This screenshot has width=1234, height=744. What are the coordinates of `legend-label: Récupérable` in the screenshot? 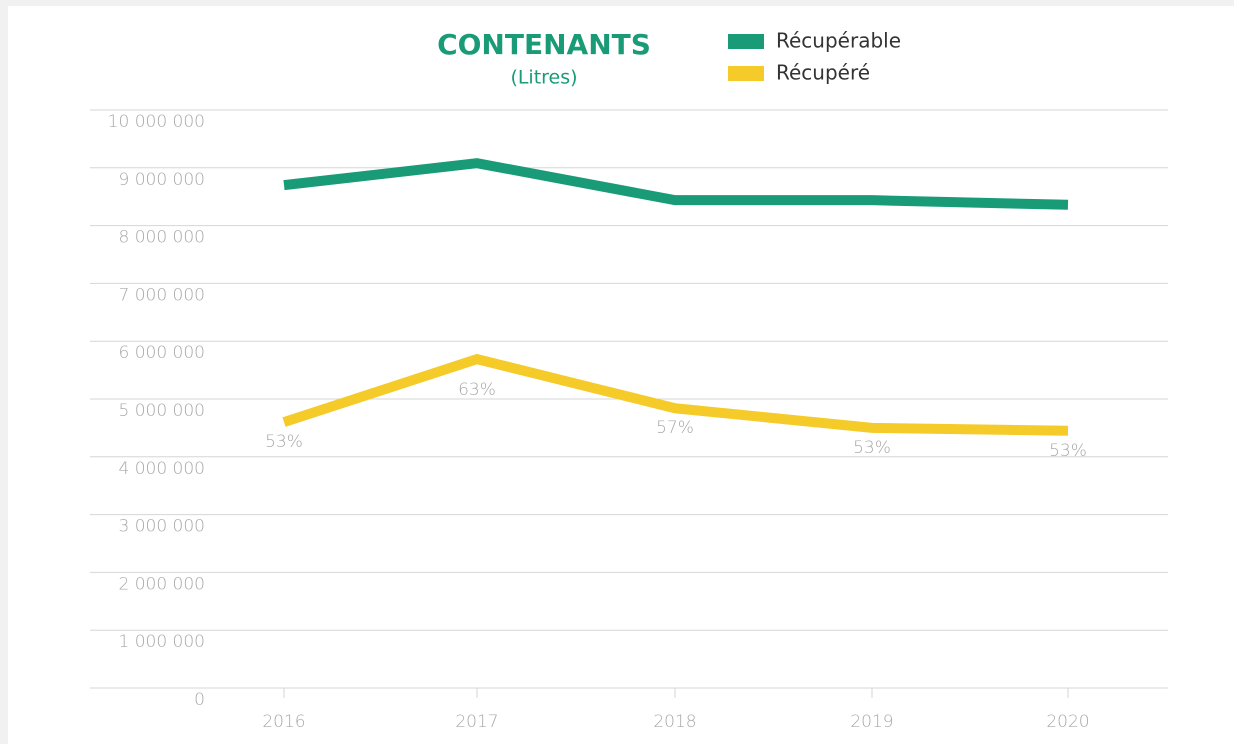 It's located at (838, 41).